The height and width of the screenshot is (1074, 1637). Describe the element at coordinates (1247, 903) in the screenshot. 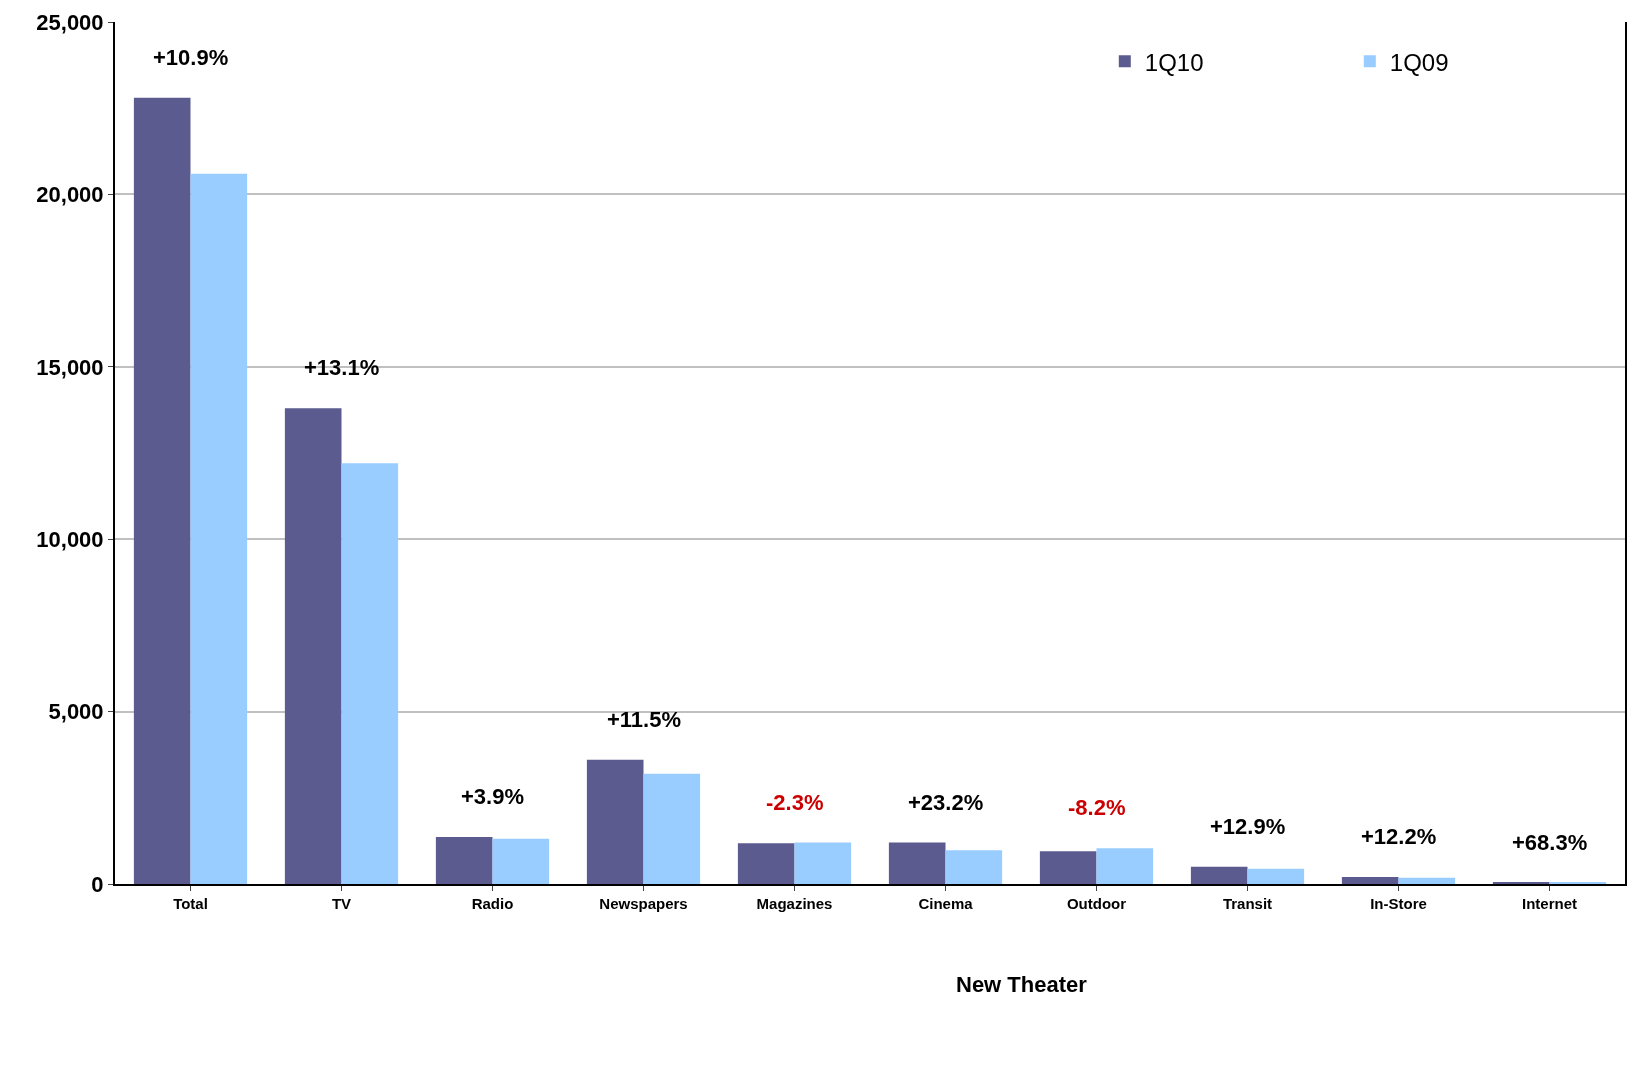

I see `x-tick-label: Transit` at that location.